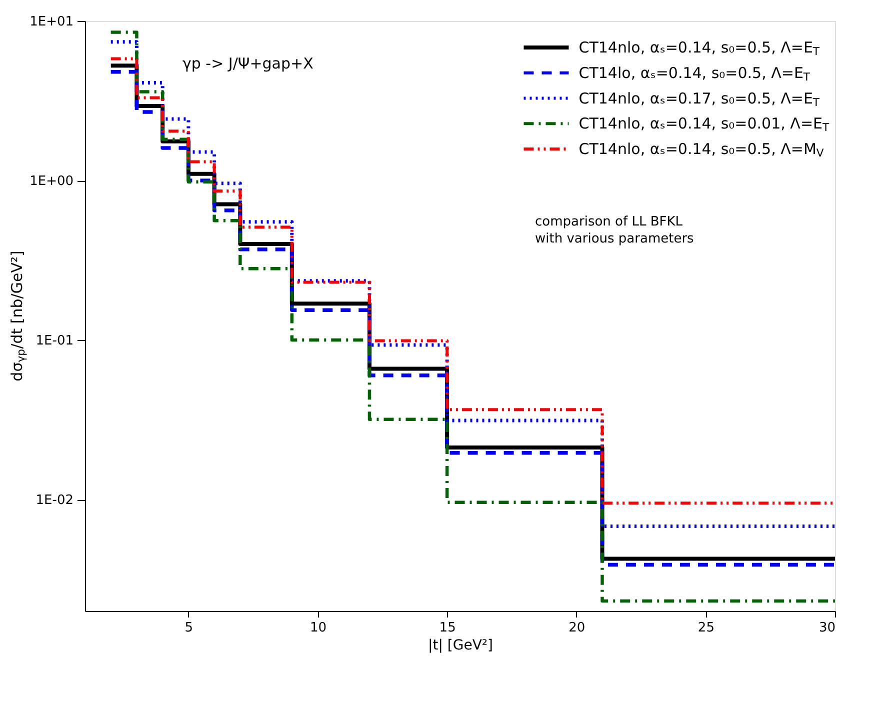 The height and width of the screenshot is (709, 886). Describe the element at coordinates (460, 646) in the screenshot. I see `x-axis-title: |t| [GeV²]` at that location.